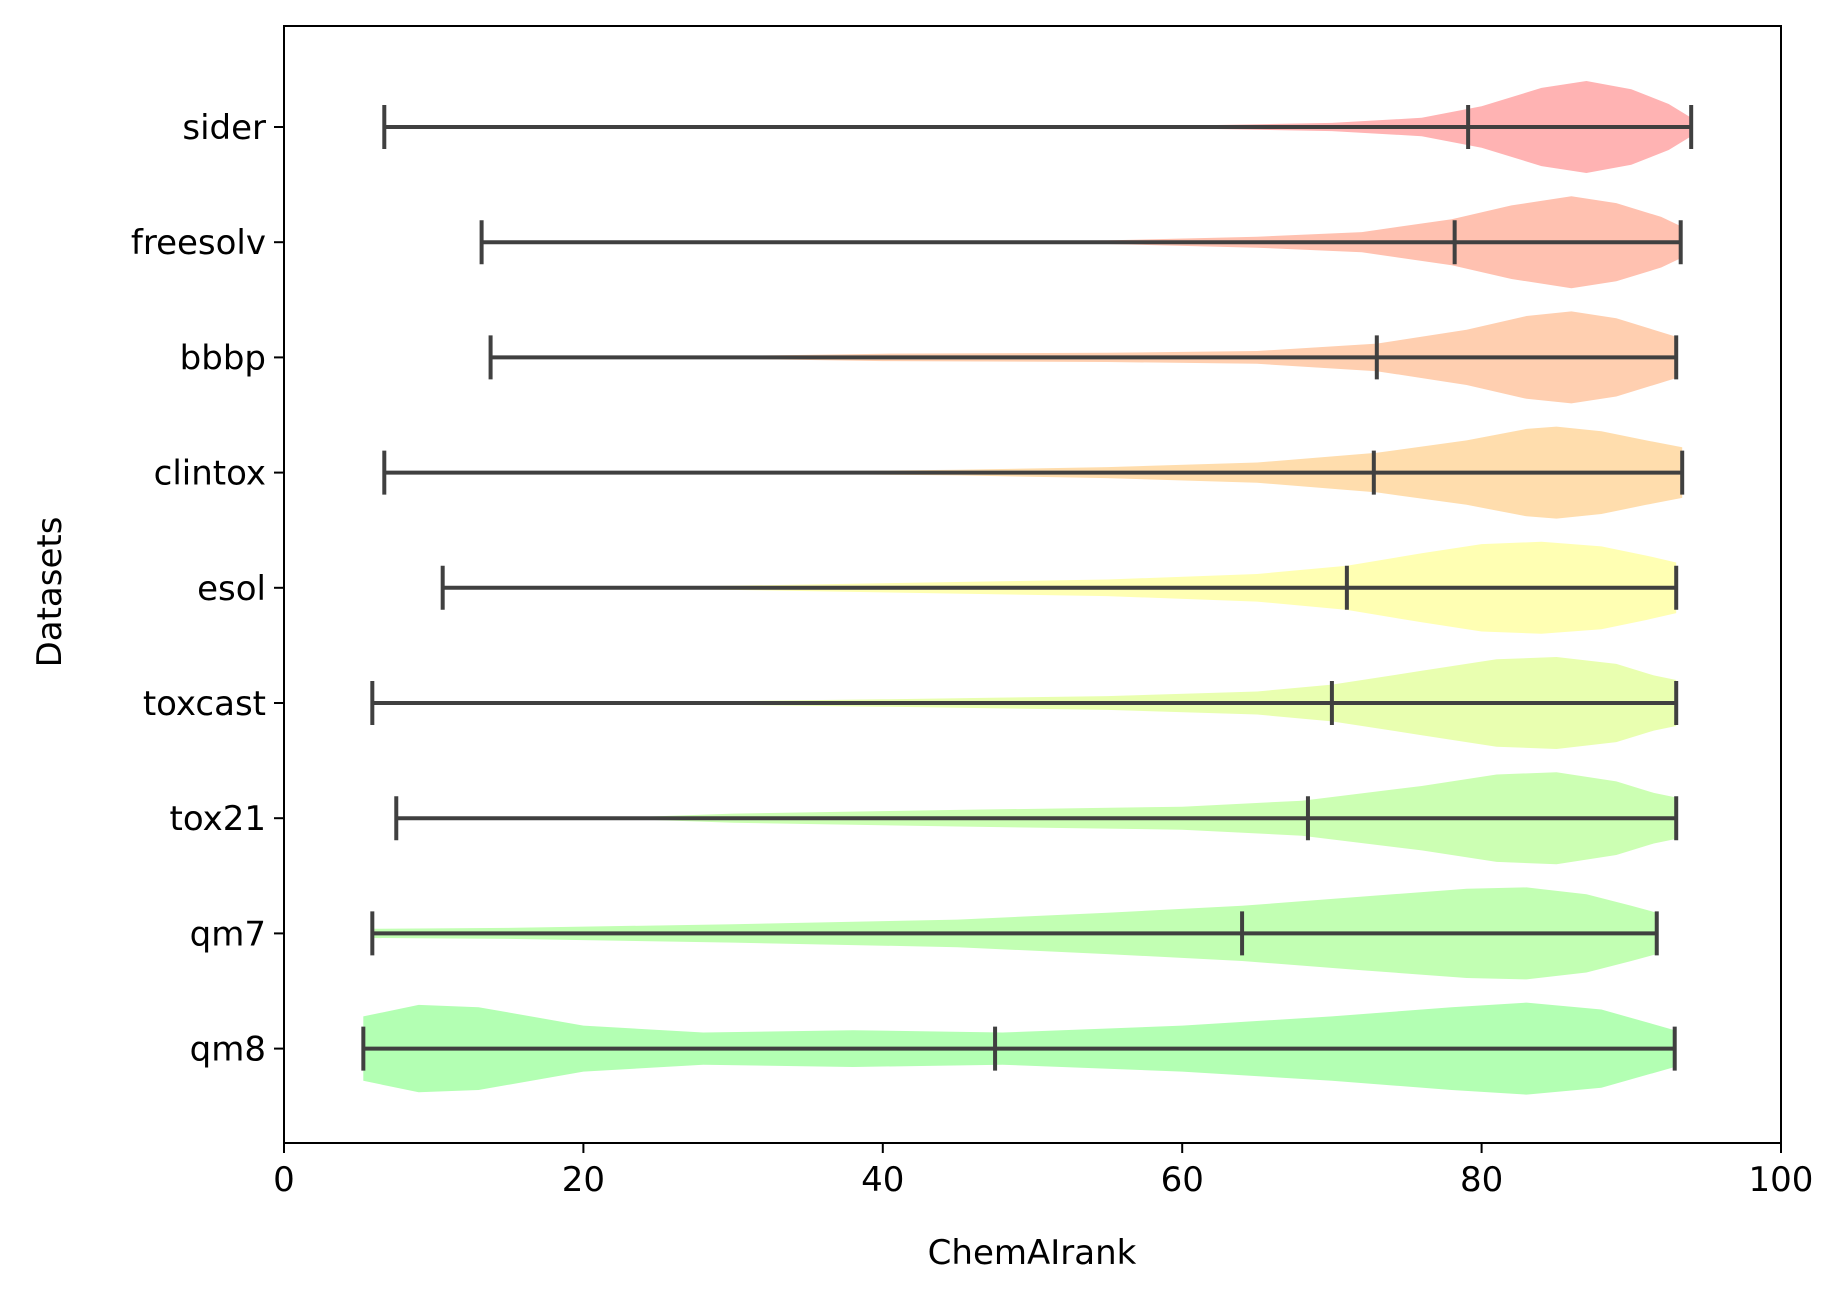  I want to click on y-tick-label-toxcast: toxcast, so click(204, 704).